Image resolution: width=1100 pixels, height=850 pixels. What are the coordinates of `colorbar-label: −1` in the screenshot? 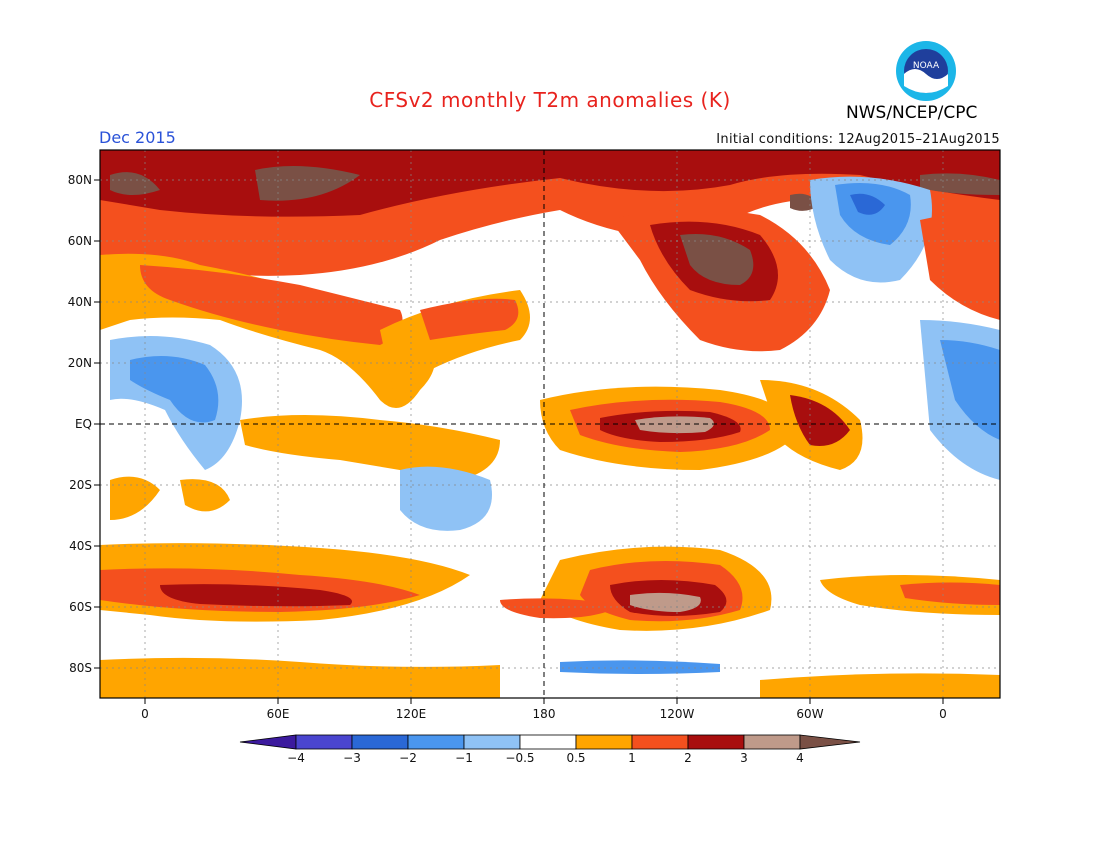 It's located at (464, 758).